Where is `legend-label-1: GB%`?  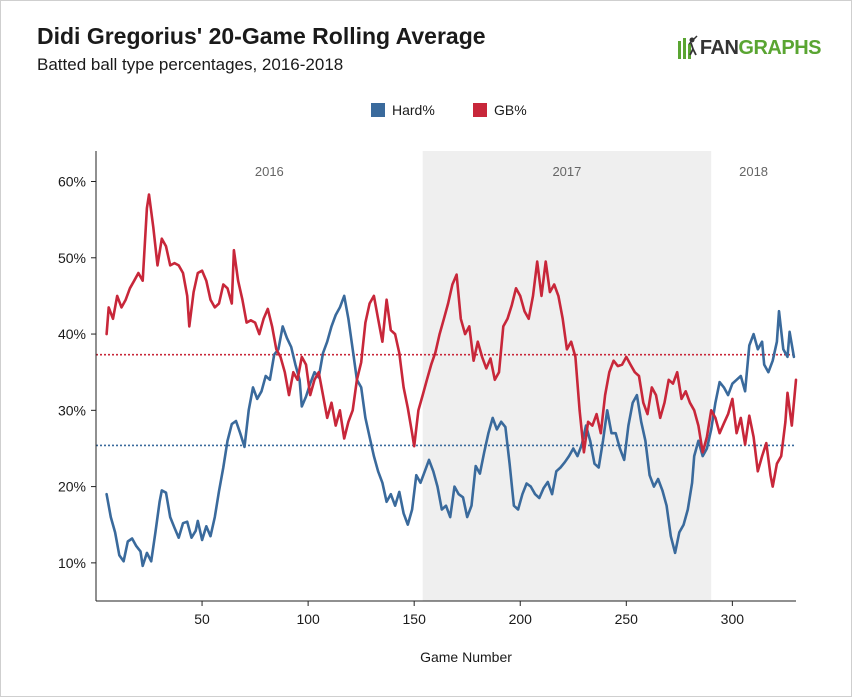
legend-label-1: GB% is located at coordinates (510, 110).